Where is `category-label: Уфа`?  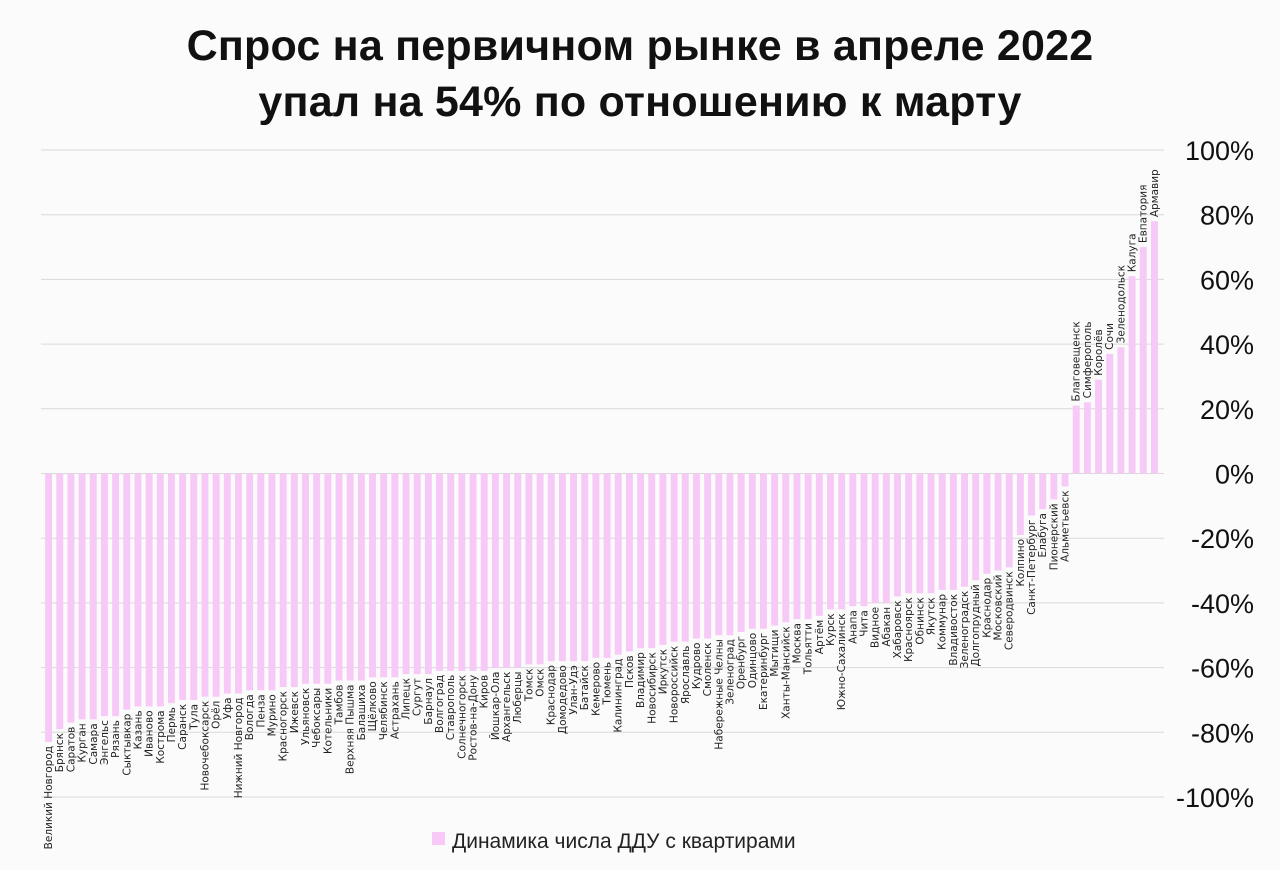
category-label: Уфа is located at coordinates (228, 708).